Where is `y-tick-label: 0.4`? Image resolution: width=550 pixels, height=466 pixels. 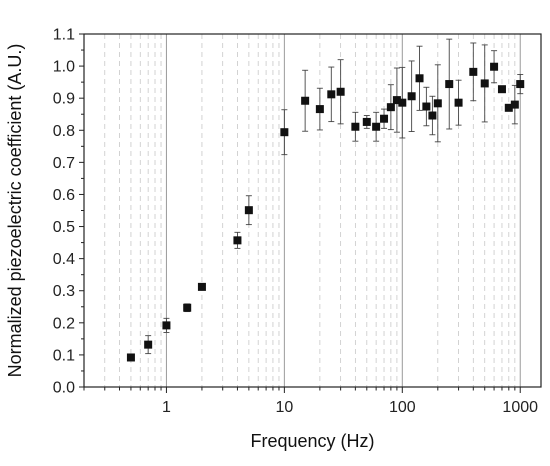 y-tick-label: 0.4 is located at coordinates (64, 259).